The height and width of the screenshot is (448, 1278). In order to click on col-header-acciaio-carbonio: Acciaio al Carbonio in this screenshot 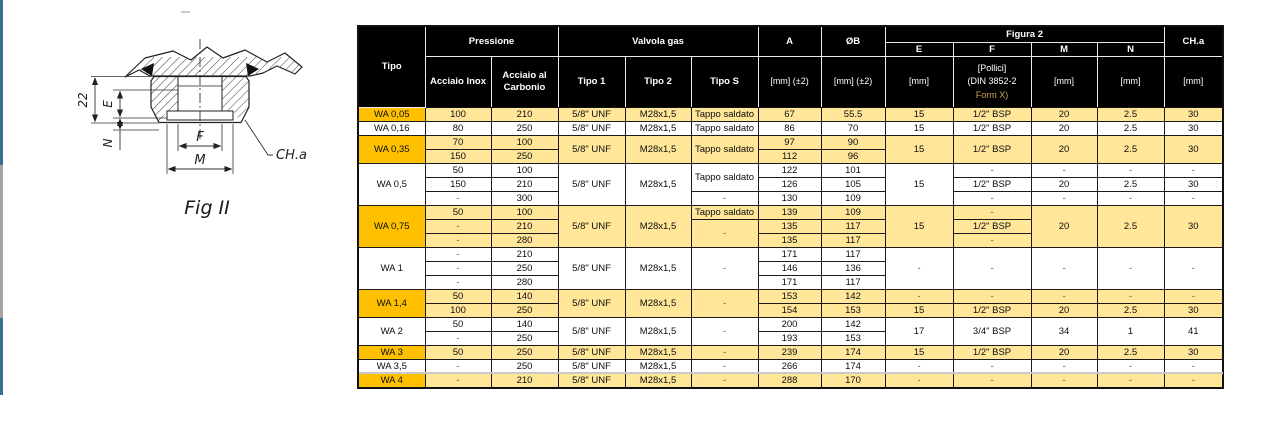, I will do `click(524, 82)`.